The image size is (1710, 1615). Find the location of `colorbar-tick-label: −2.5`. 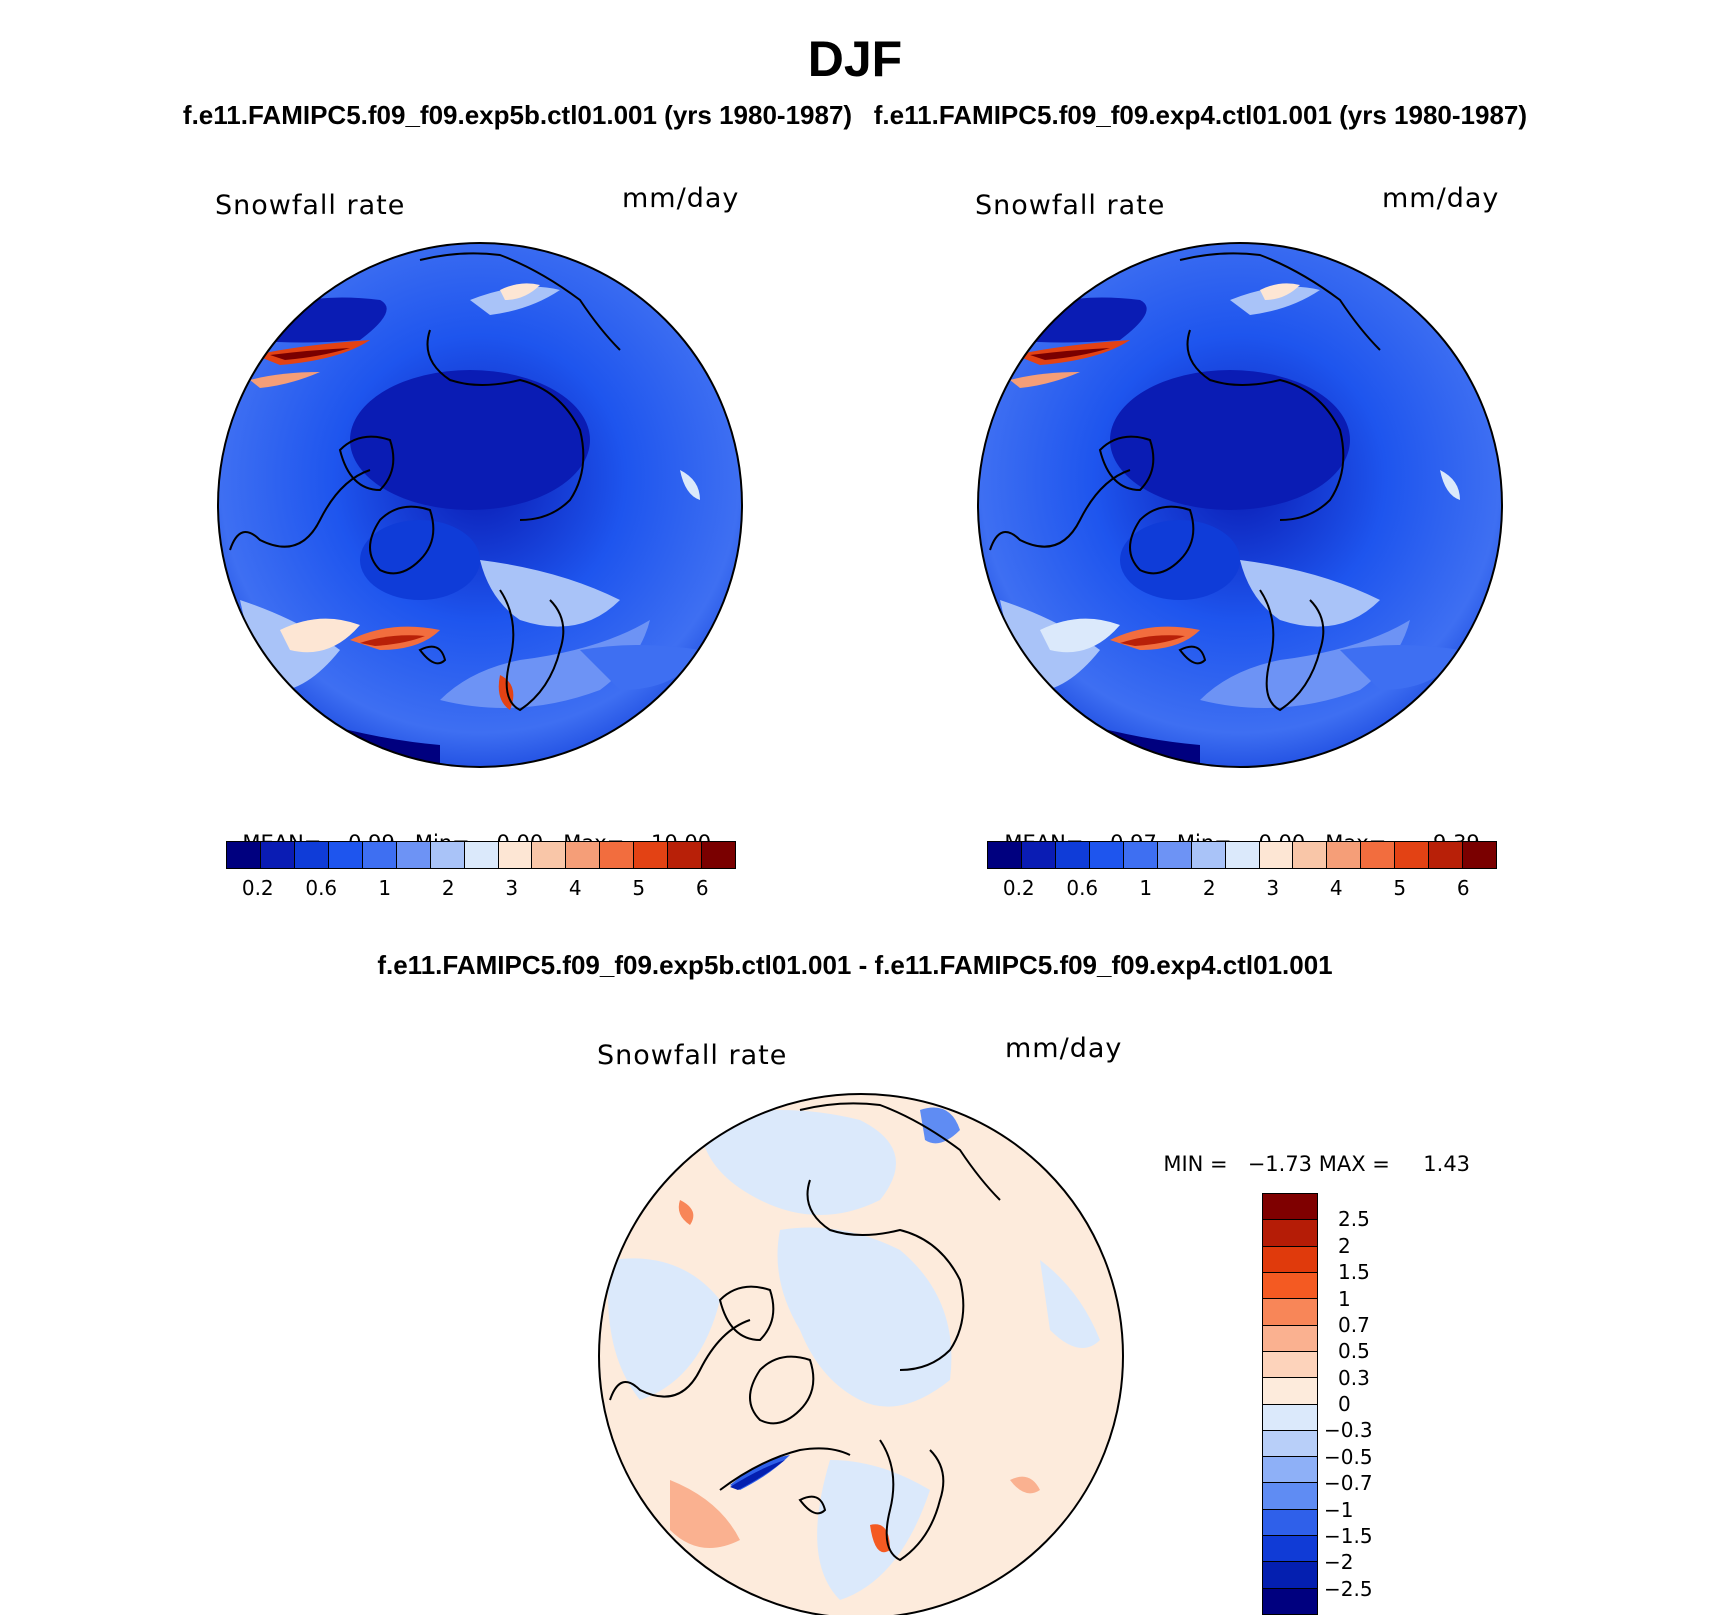

colorbar-tick-label: −2.5 is located at coordinates (1348, 1588).